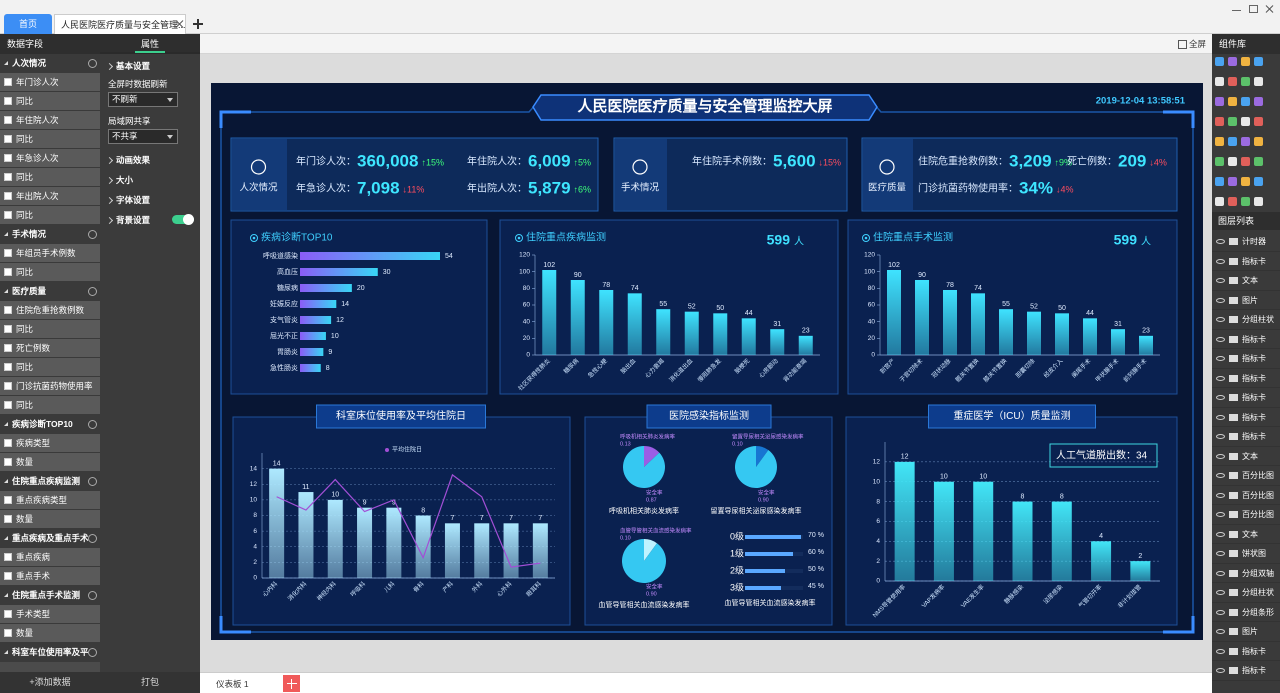  What do you see at coordinates (150, 200) in the screenshot?
I see `section-header: 字体设置` at bounding box center [150, 200].